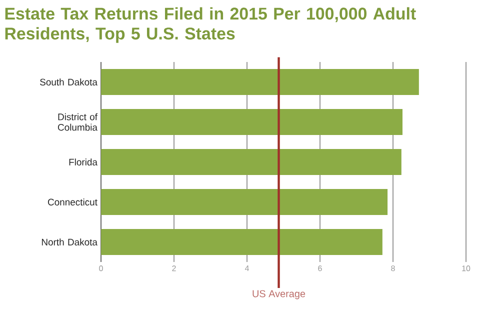  Describe the element at coordinates (279, 295) in the screenshot. I see `ref-line-label: US Average` at that location.